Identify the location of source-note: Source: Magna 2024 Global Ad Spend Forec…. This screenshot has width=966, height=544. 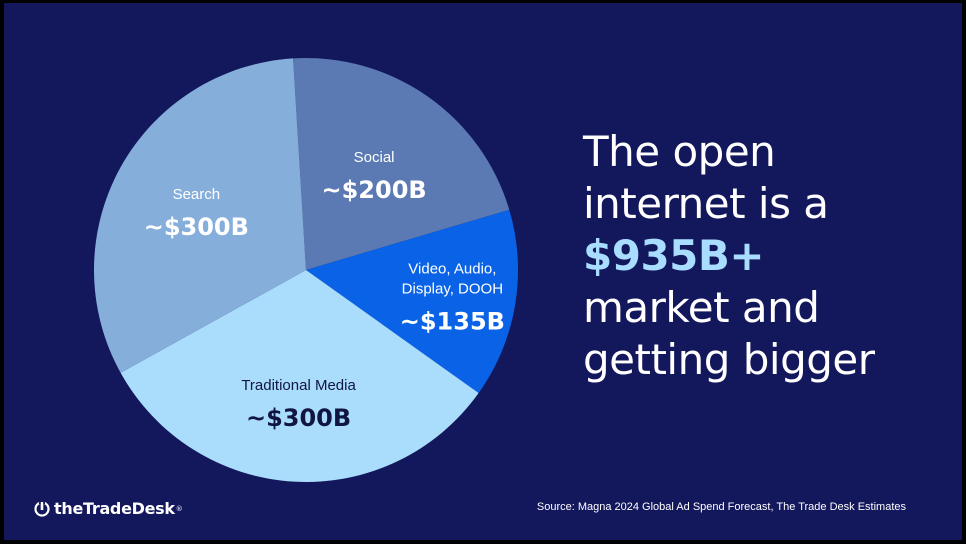
(721, 507).